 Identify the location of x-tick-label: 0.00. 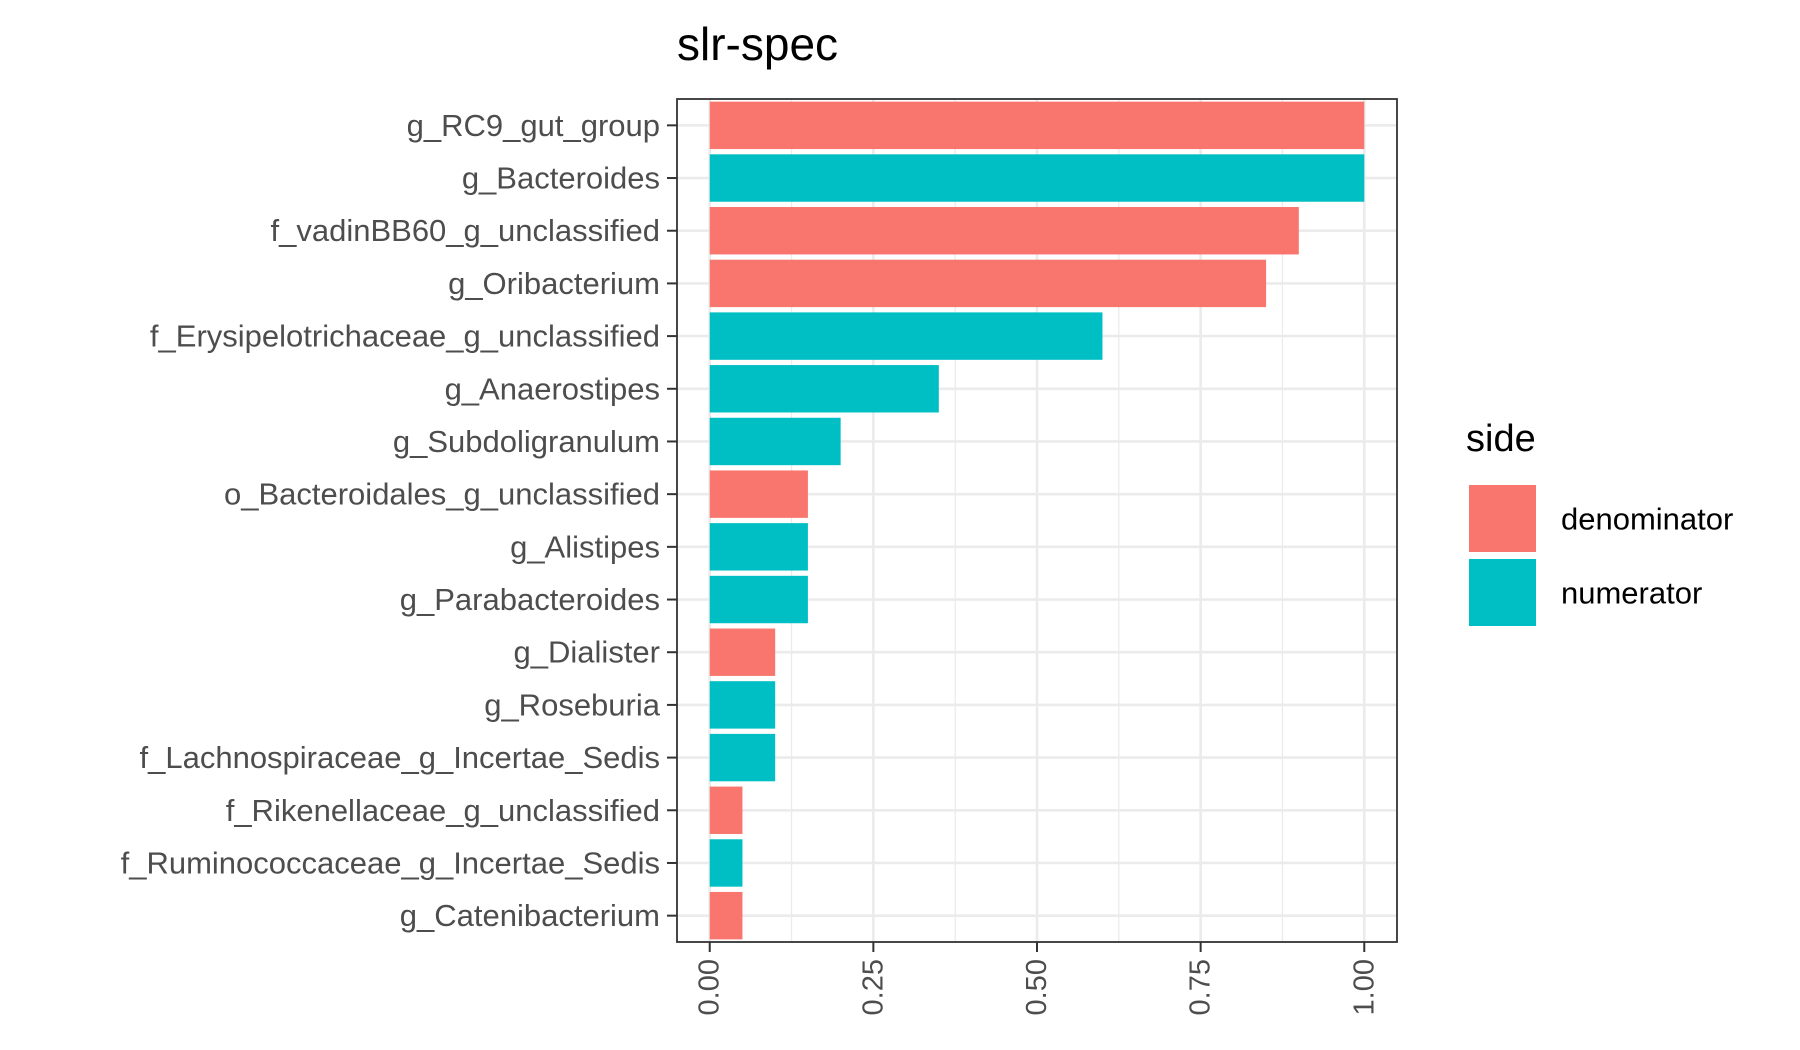
(710, 987).